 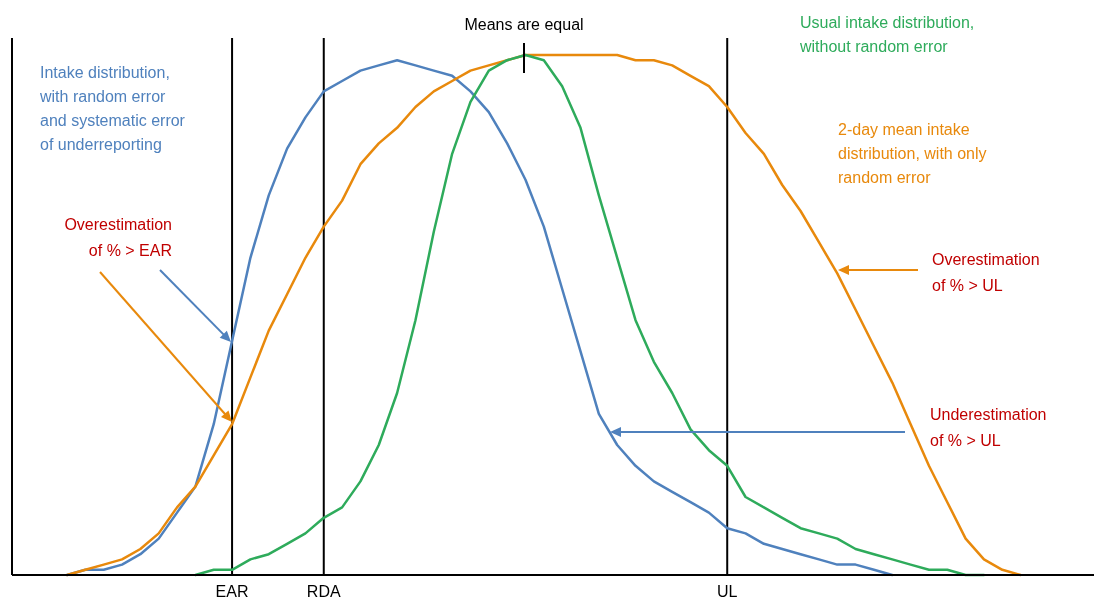 I want to click on annotation: Overestimation of % > EAR, so click(x=118, y=237).